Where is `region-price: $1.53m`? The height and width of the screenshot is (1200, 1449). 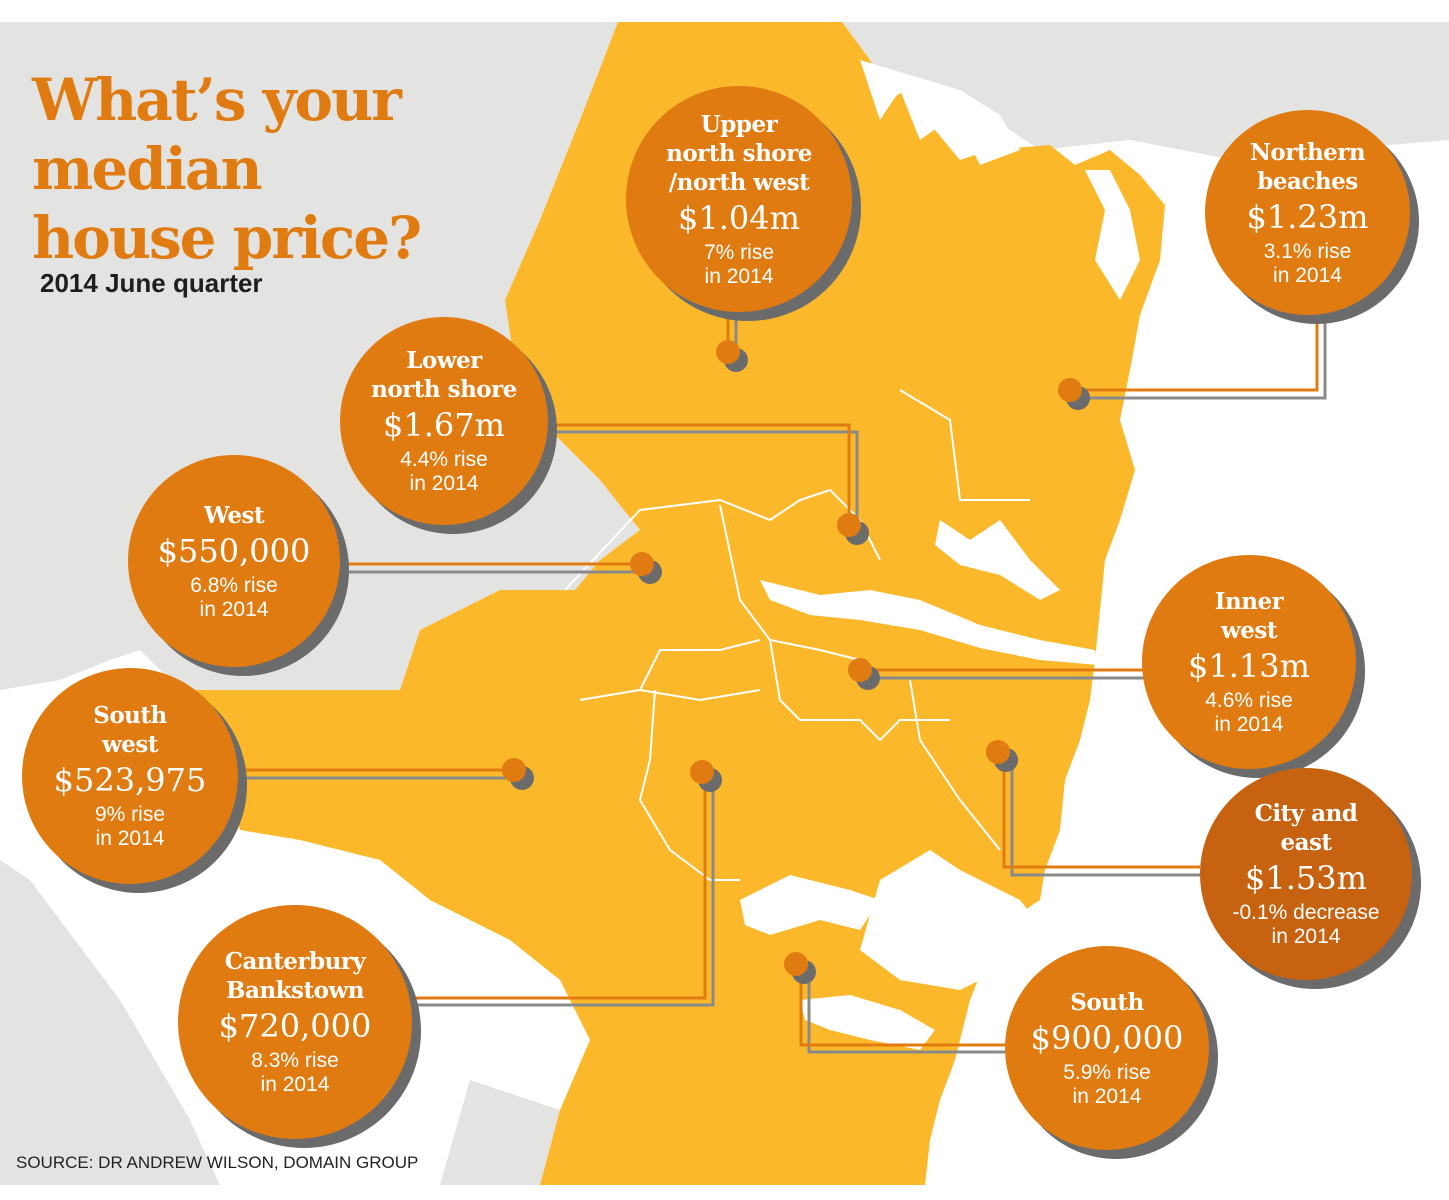 region-price: $1.53m is located at coordinates (1306, 878).